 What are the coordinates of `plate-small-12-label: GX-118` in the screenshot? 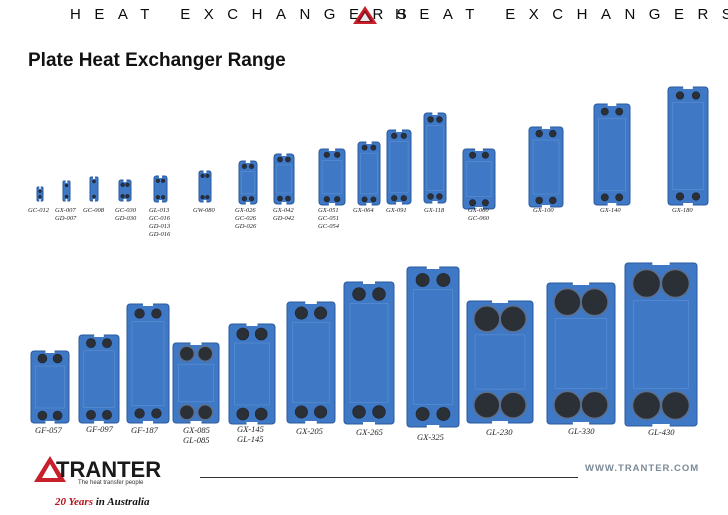 It's located at (434, 210).